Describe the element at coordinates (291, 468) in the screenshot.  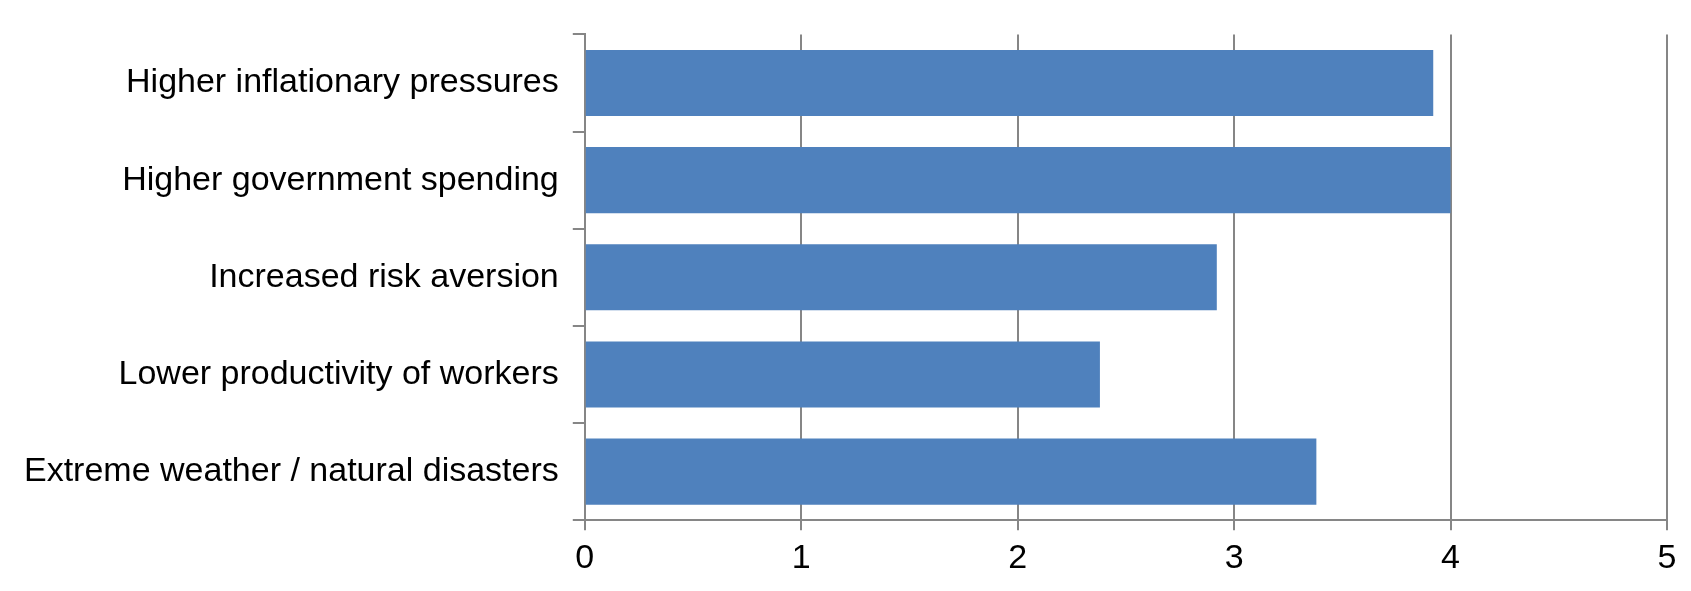
I see `y-tick-label: Extreme weather / natural disasters` at that location.